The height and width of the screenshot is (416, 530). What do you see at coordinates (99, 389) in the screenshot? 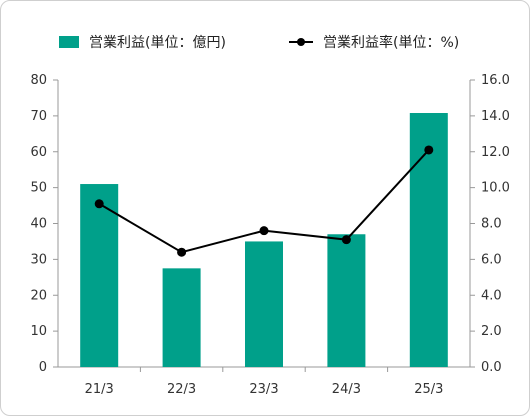
I see `x-tick-label: 21/3` at bounding box center [99, 389].